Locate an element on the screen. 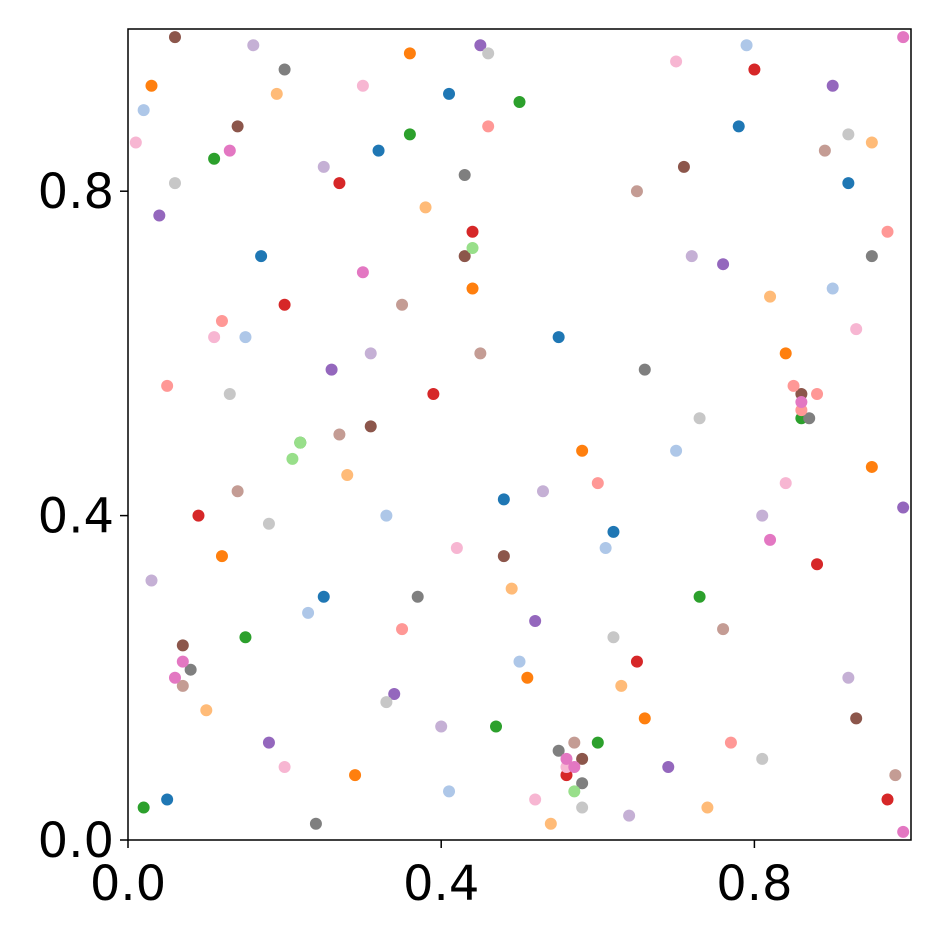 The height and width of the screenshot is (940, 940). x-tick-label: 0.8 is located at coordinates (754, 884).